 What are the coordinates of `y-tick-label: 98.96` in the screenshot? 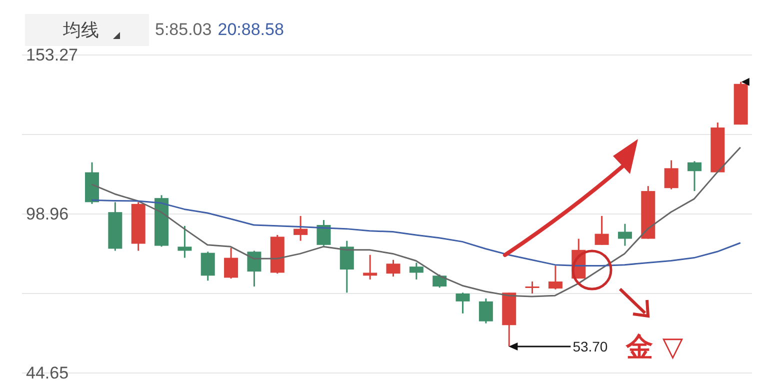 It's located at (47, 214).